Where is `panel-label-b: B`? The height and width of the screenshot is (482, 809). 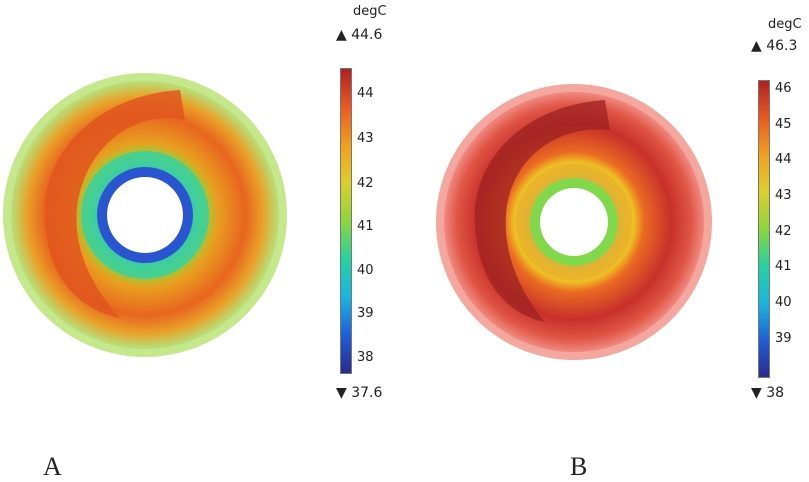
panel-label-b: B is located at coordinates (579, 466).